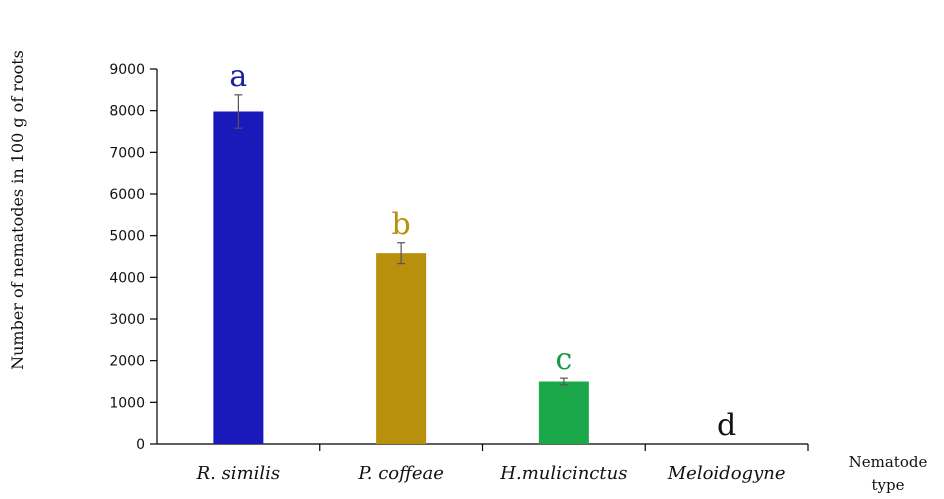  What do you see at coordinates (127, 237) in the screenshot?
I see `y-tick-label: 5000` at bounding box center [127, 237].